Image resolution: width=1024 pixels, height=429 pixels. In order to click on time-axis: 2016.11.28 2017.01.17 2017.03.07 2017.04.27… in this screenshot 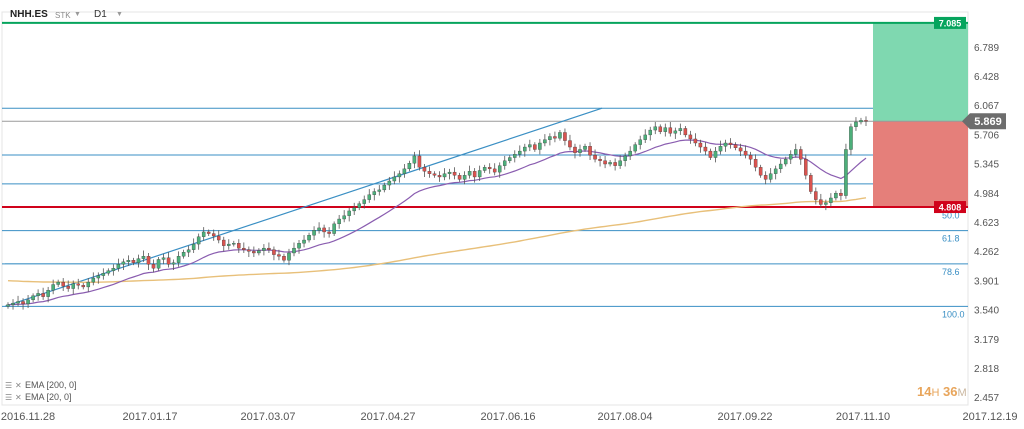, I will do `click(509, 417)`.